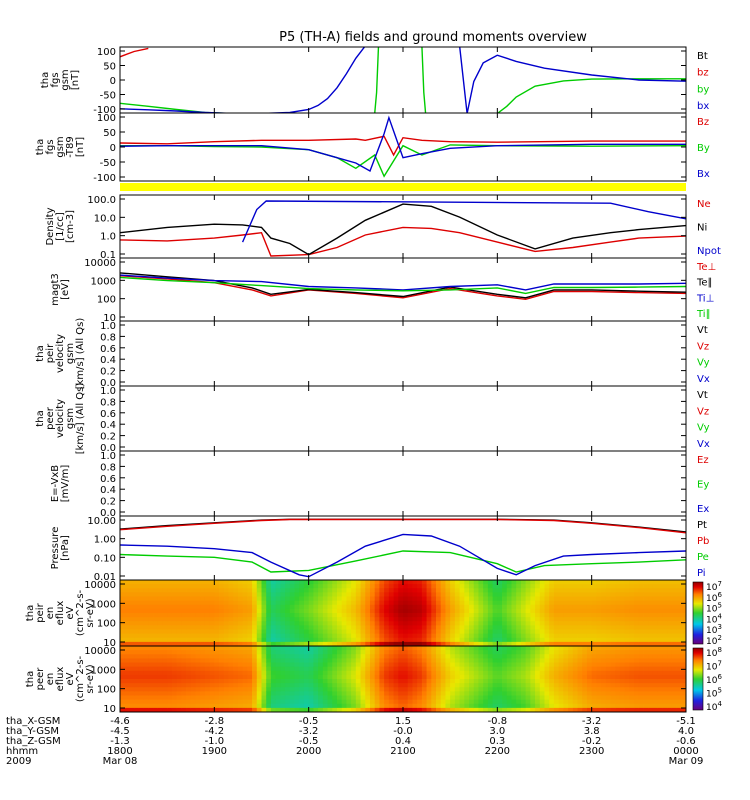  I want to click on x-row-value: -1.0, so click(215, 741).